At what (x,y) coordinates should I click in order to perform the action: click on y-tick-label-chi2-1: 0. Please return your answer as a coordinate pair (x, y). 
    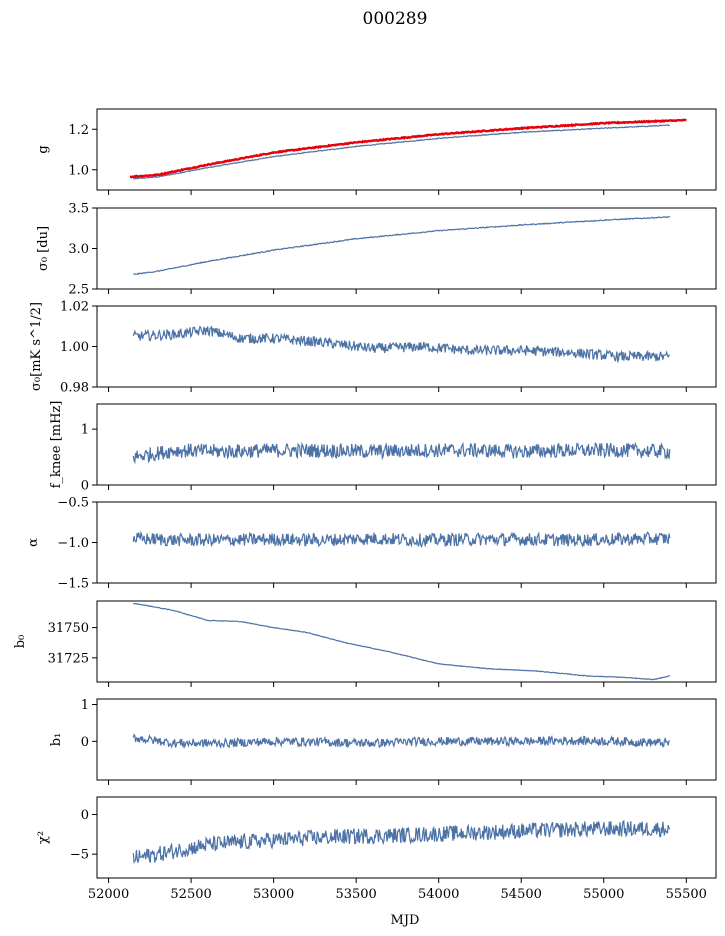
    Looking at the image, I should click on (85, 815).